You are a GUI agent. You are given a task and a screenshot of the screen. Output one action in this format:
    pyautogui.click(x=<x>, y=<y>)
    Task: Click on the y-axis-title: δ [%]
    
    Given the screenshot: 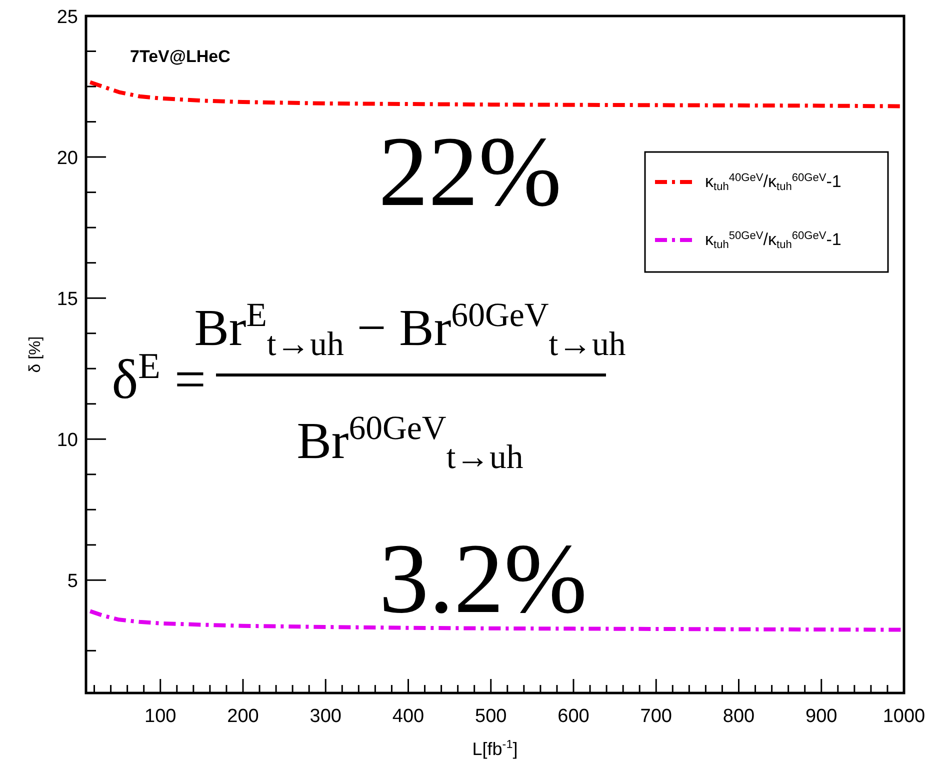 What is the action you would take?
    pyautogui.click(x=35, y=354)
    